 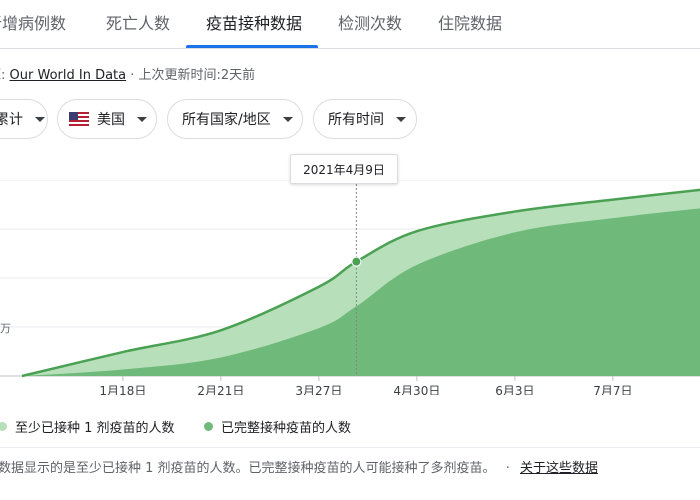 What do you see at coordinates (286, 428) in the screenshot?
I see `legend-label: 已完整接种疫苗的人数` at bounding box center [286, 428].